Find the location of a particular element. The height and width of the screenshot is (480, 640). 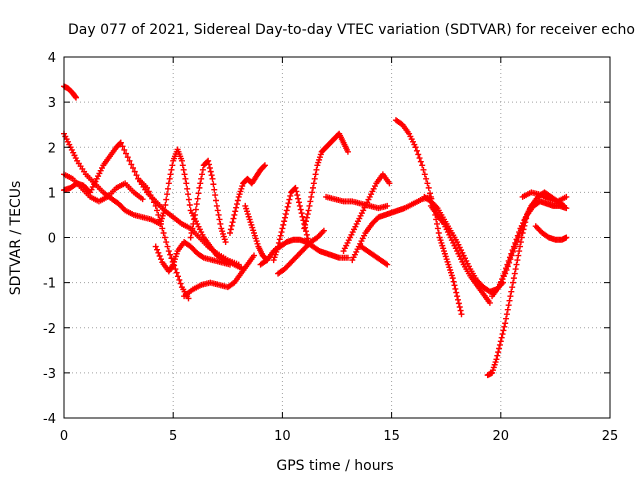

y-tick-label: 0 is located at coordinates (52, 239).